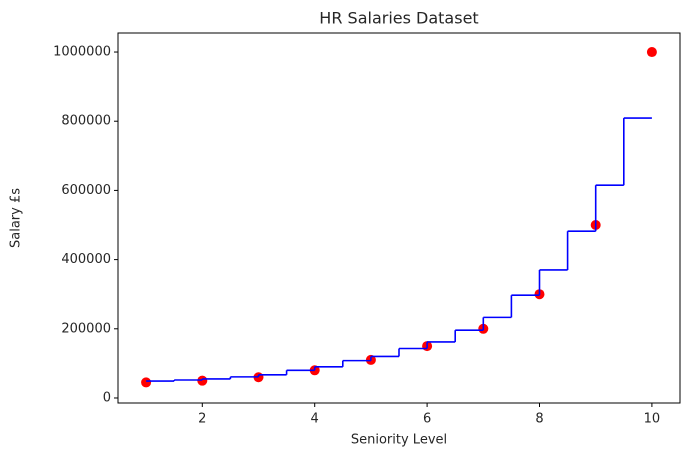  I want to click on y-tick-label: 0, so click(107, 397).